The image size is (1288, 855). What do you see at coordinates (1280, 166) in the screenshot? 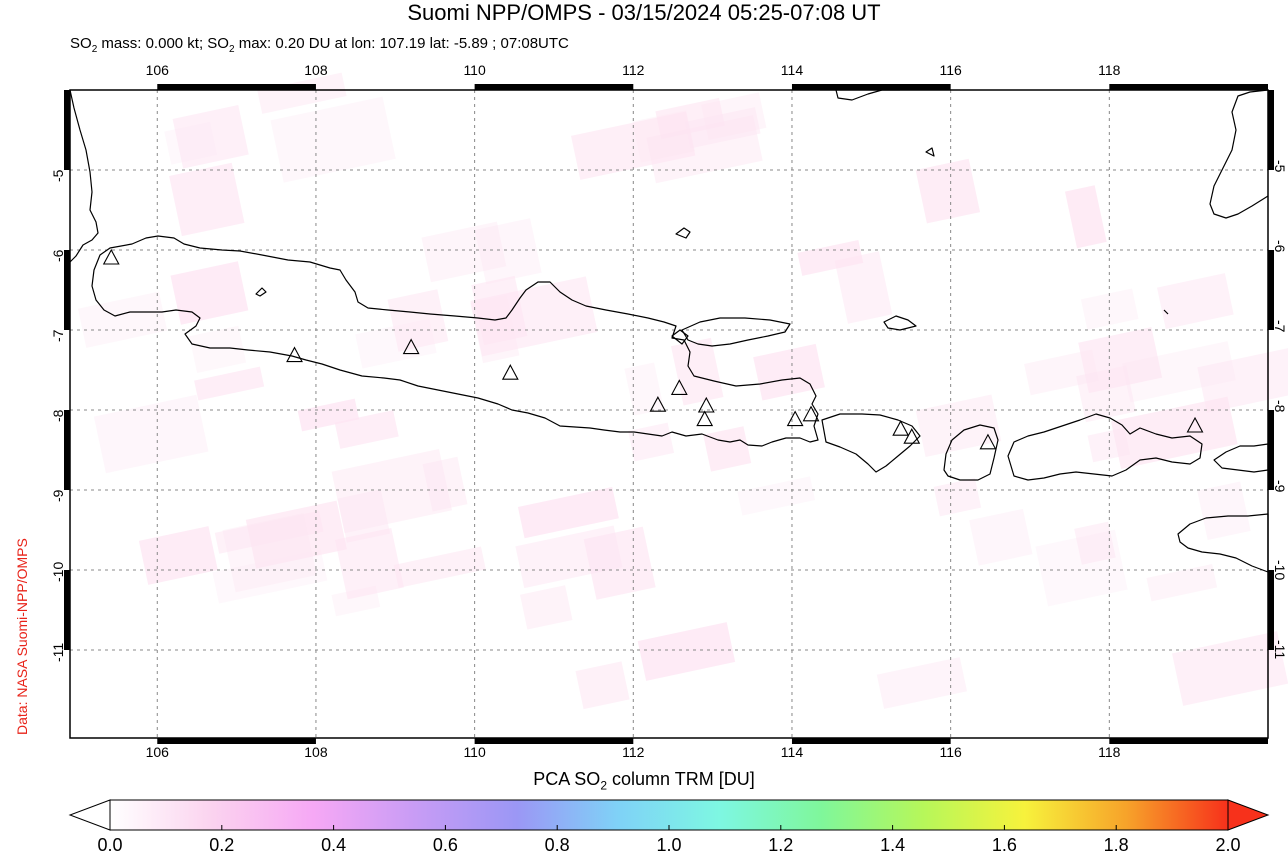
I see `lat-tick-label-right: -5` at bounding box center [1280, 166].